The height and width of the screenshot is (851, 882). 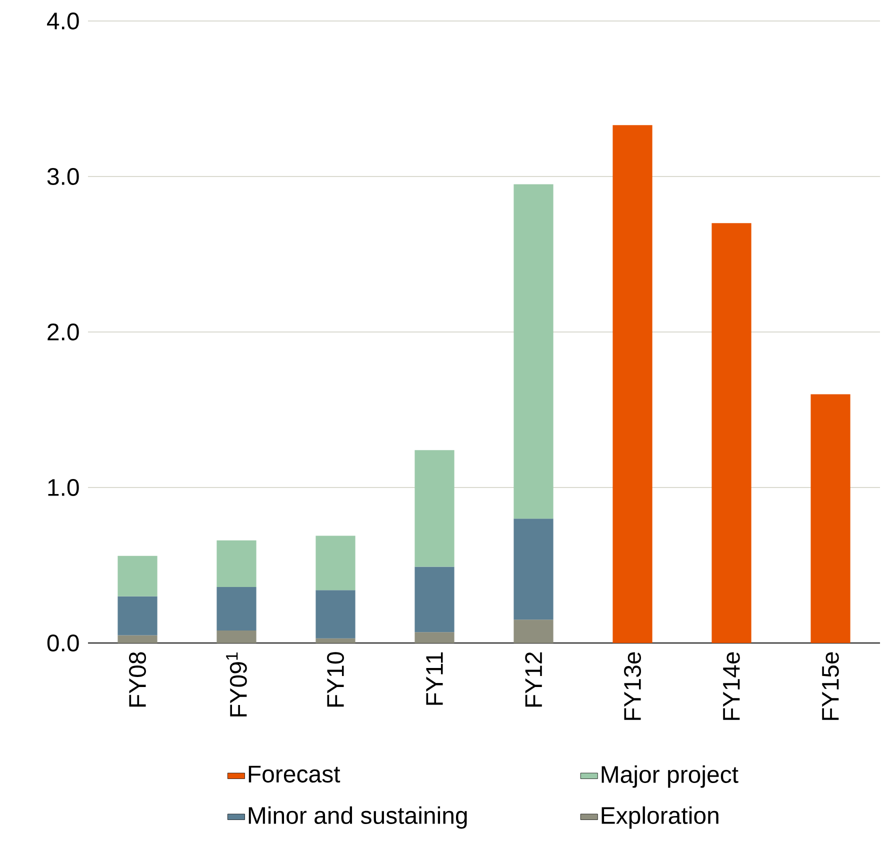 What do you see at coordinates (434, 678) in the screenshot?
I see `x-tick-label: FY11` at bounding box center [434, 678].